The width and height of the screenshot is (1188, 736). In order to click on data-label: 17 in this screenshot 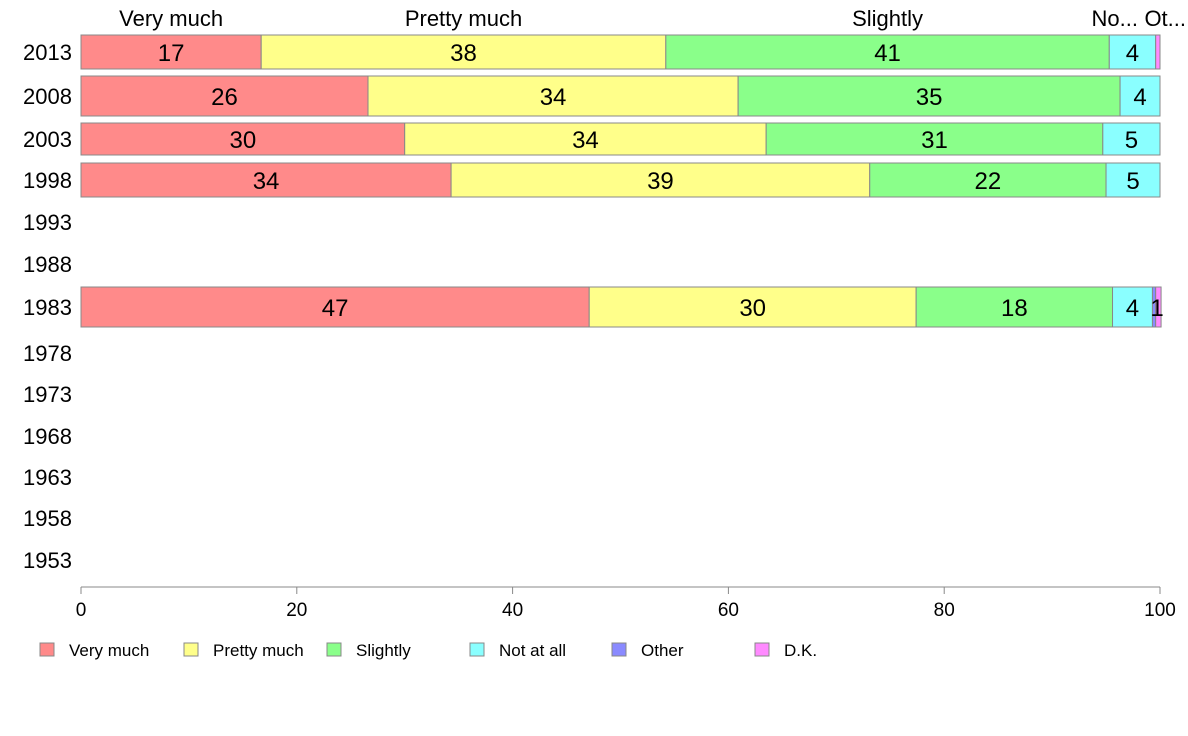, I will do `click(171, 53)`.